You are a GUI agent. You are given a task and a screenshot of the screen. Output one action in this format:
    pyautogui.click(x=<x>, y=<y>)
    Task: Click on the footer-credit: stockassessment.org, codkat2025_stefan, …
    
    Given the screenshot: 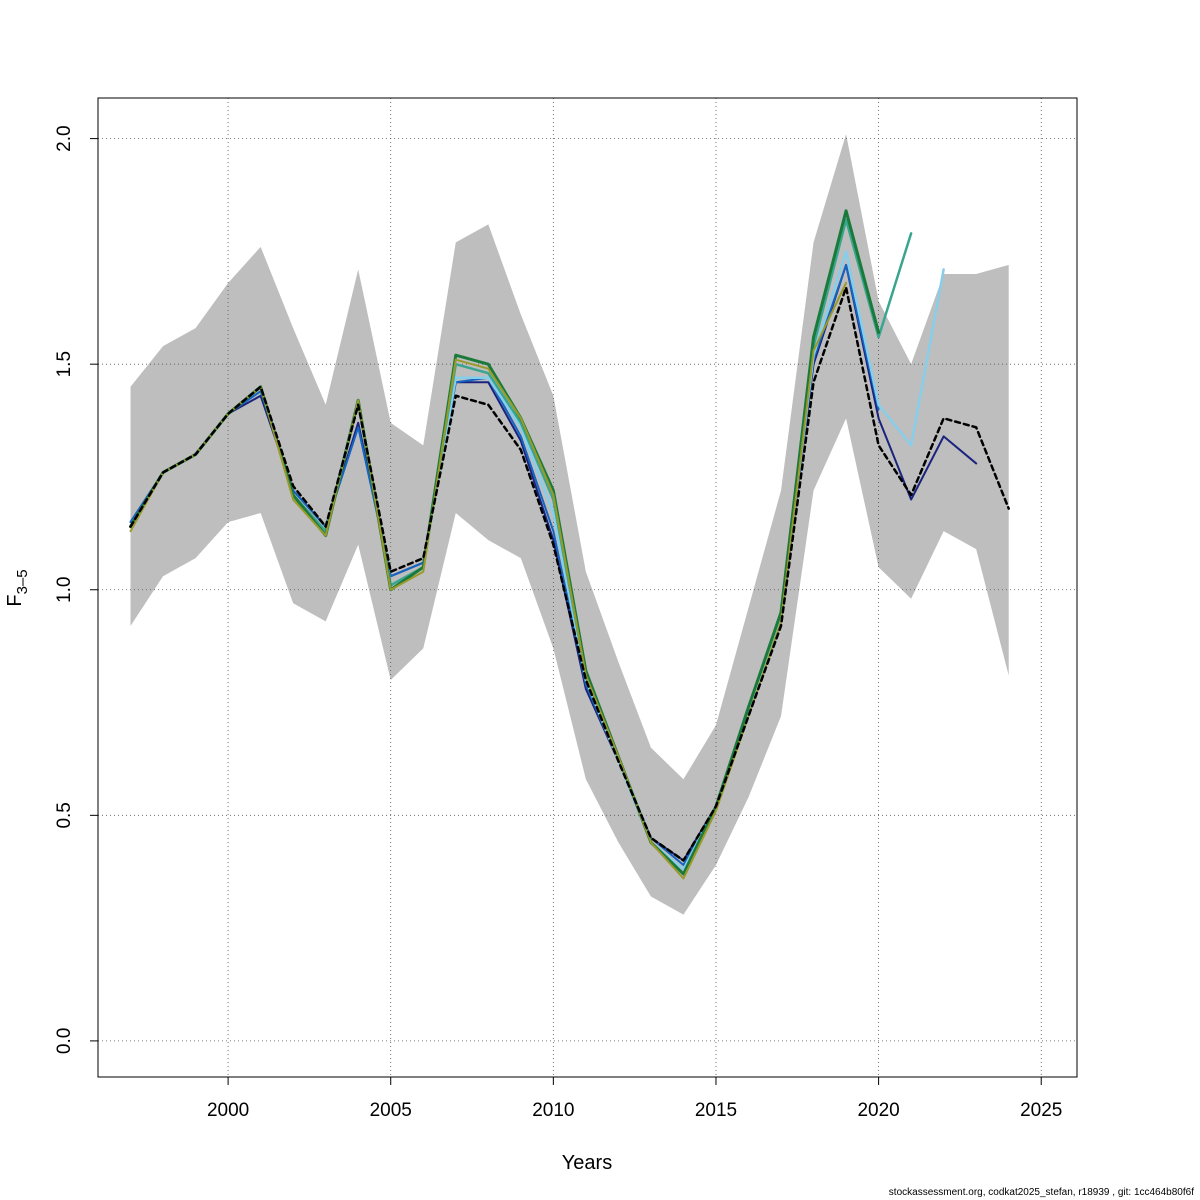 What is the action you would take?
    pyautogui.click(x=1041, y=1192)
    